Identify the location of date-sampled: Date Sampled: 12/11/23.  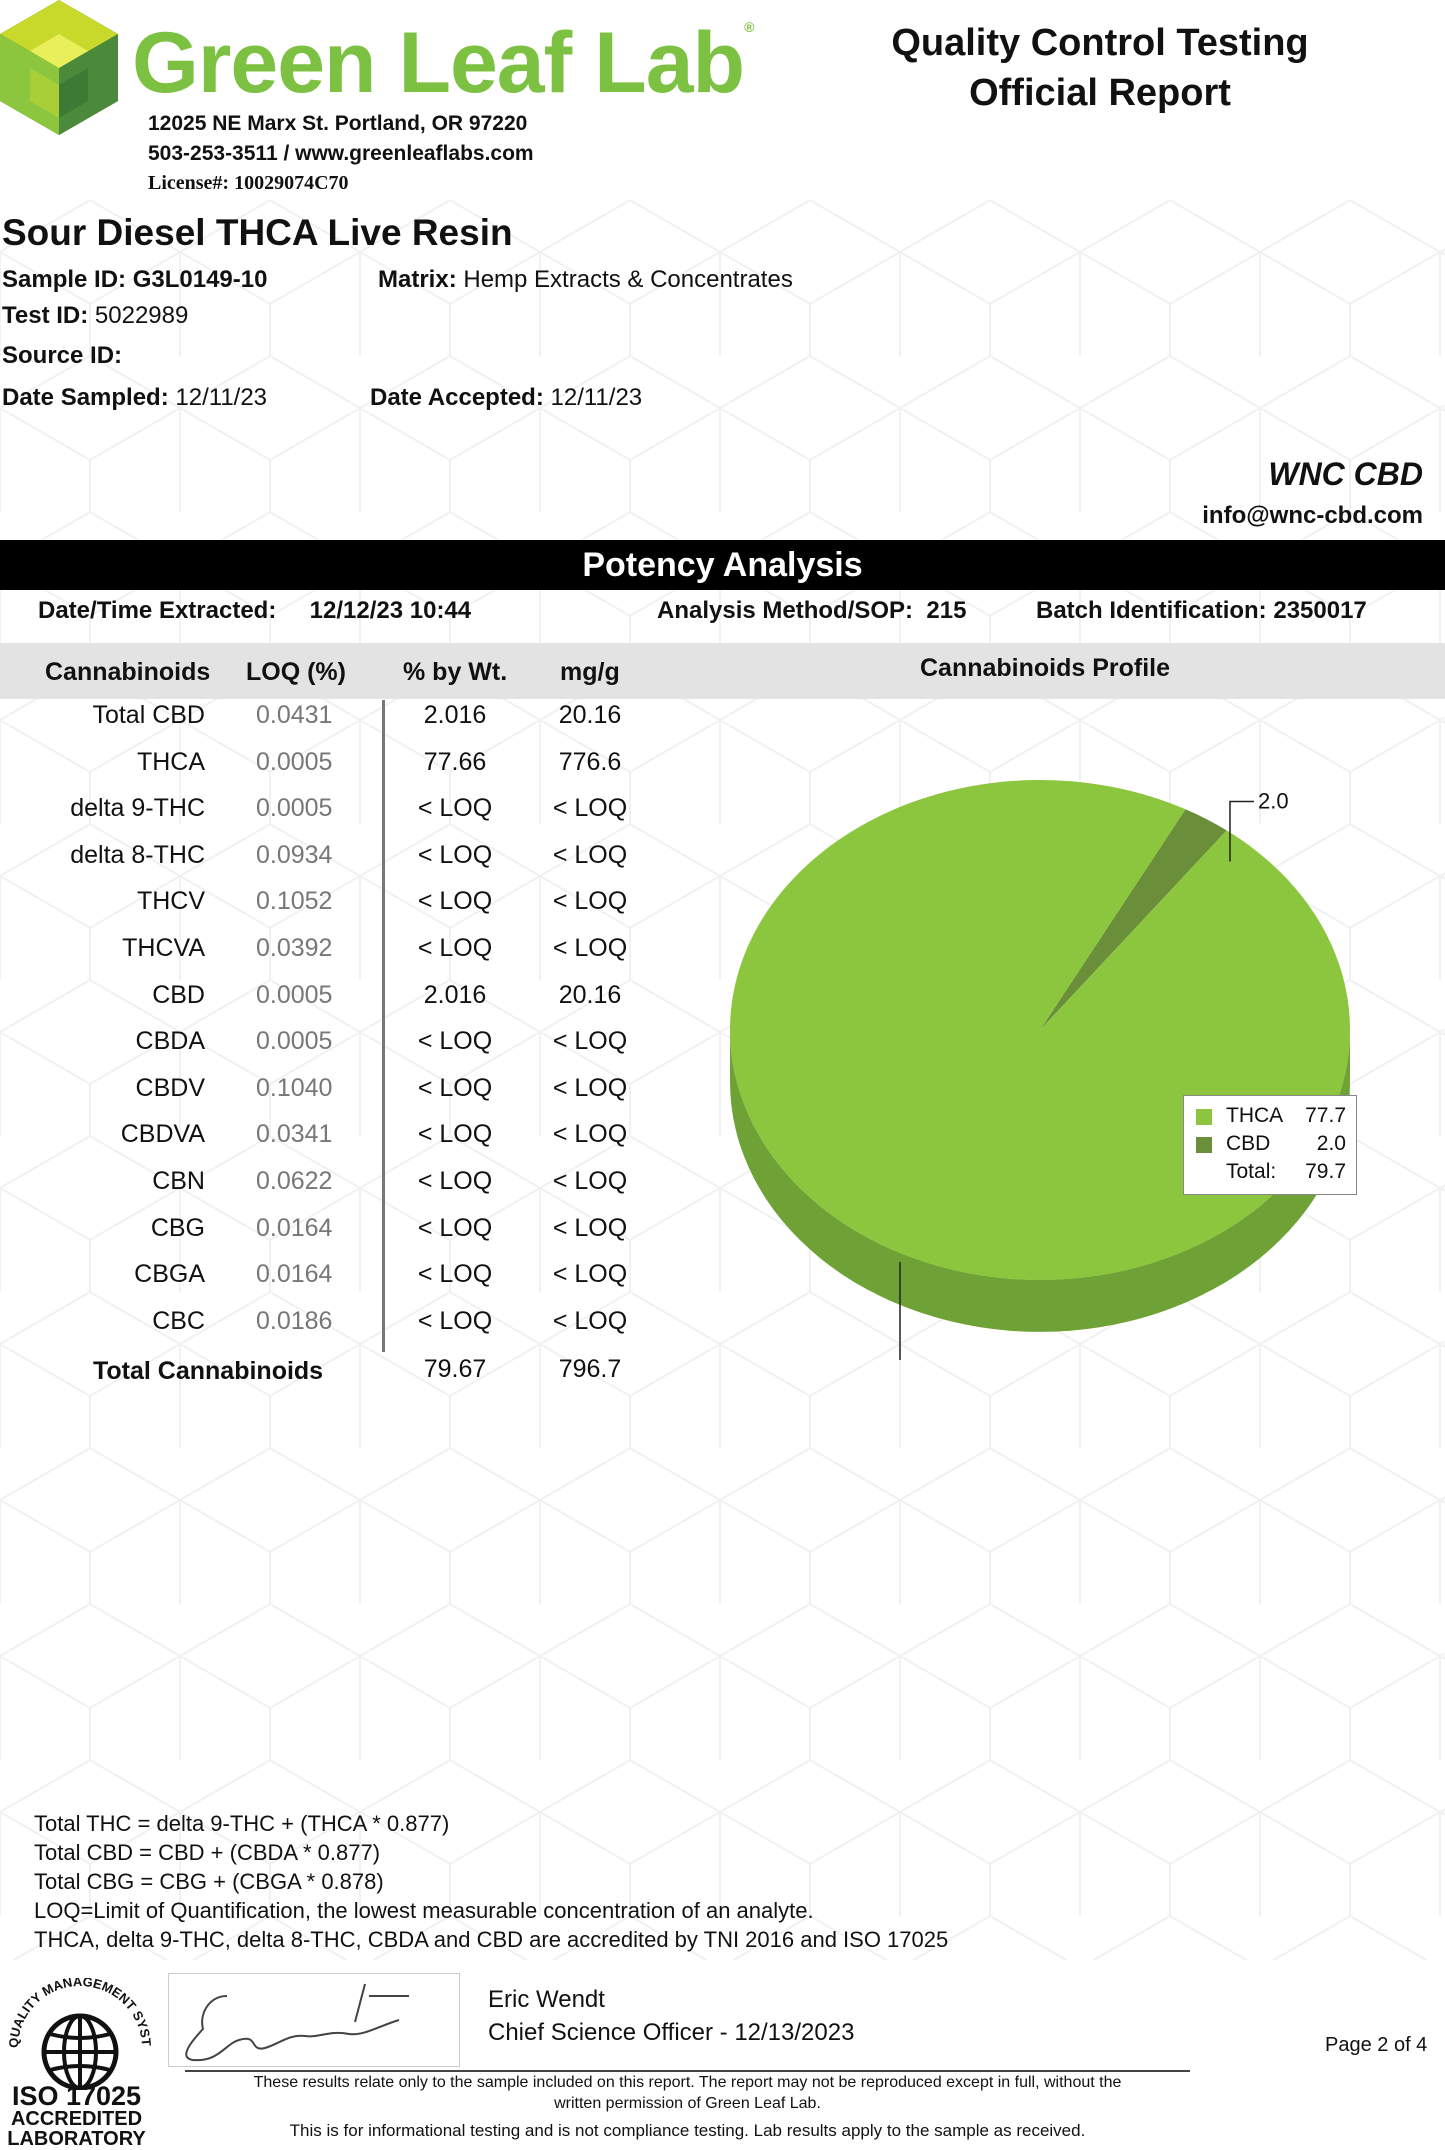
(135, 397).